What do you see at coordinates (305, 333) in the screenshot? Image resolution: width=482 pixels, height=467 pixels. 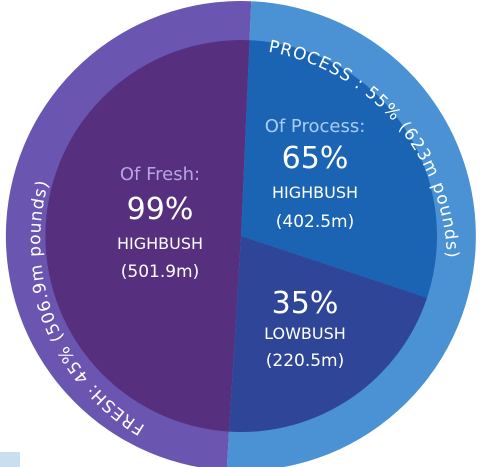 I see `process-lowbush-name: LOWBUSH` at bounding box center [305, 333].